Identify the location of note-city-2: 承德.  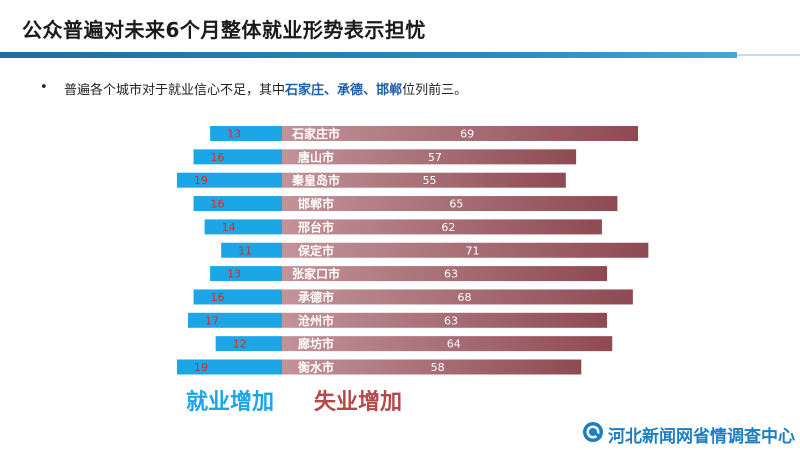
(350, 90).